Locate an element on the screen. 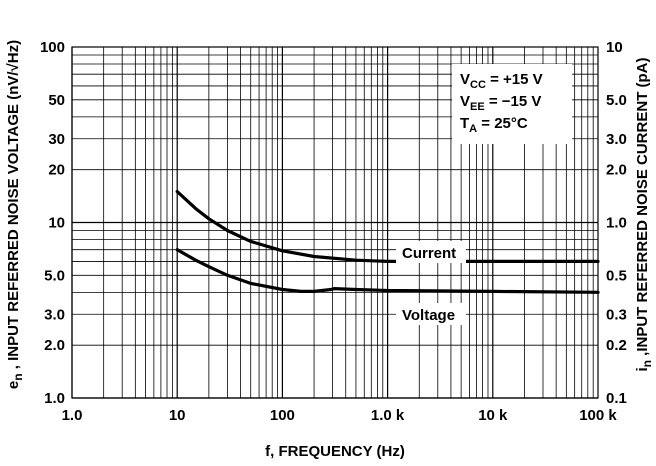  y-tick-labels: 1.0 2.0 3.0 5.0 10 20 30 50 100 is located at coordinates (52, 223).